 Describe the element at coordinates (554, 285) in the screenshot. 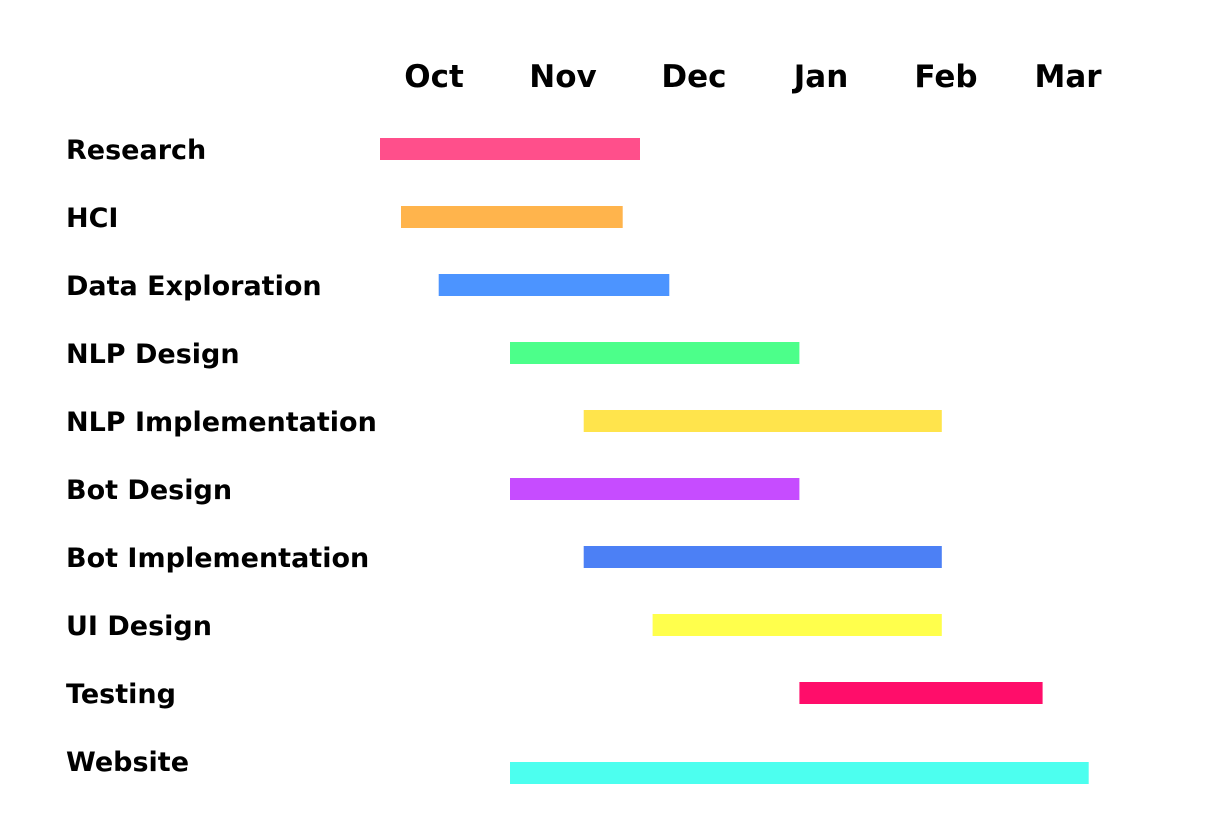

I see `task-bar-data-exploration` at that location.